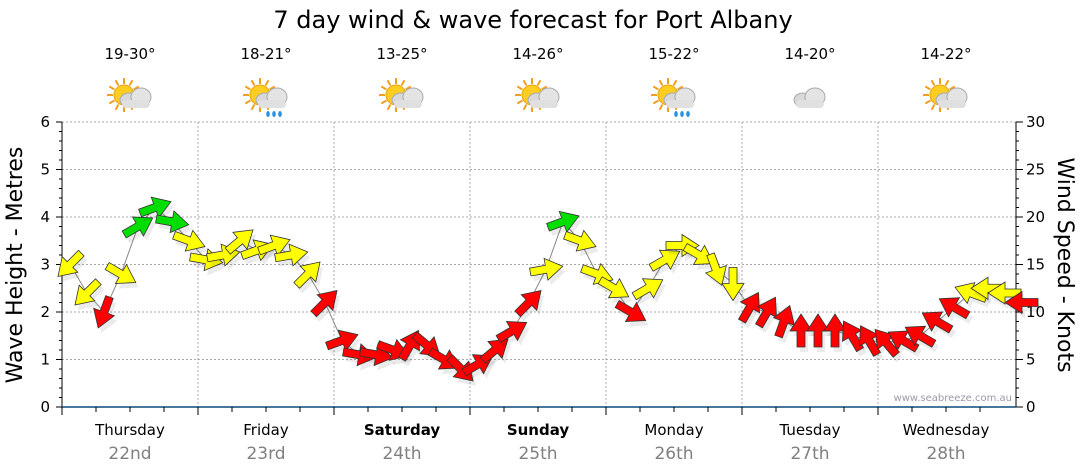  I want to click on right-tick-label: 20, so click(1035, 217).